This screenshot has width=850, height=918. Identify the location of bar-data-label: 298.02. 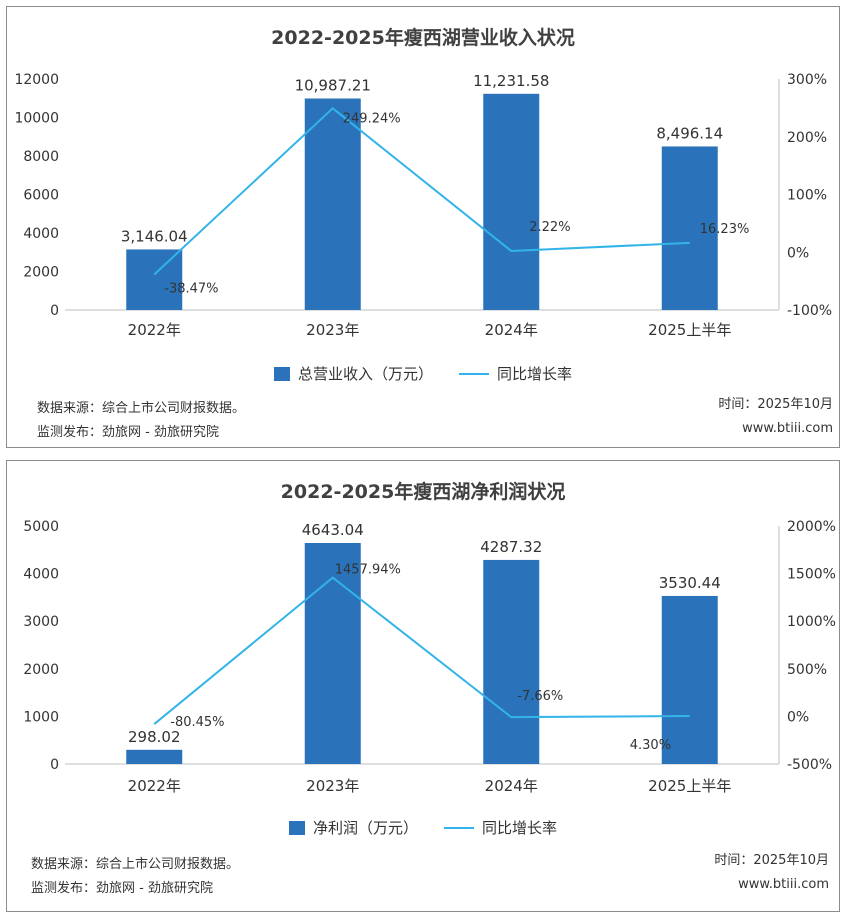
(154, 737).